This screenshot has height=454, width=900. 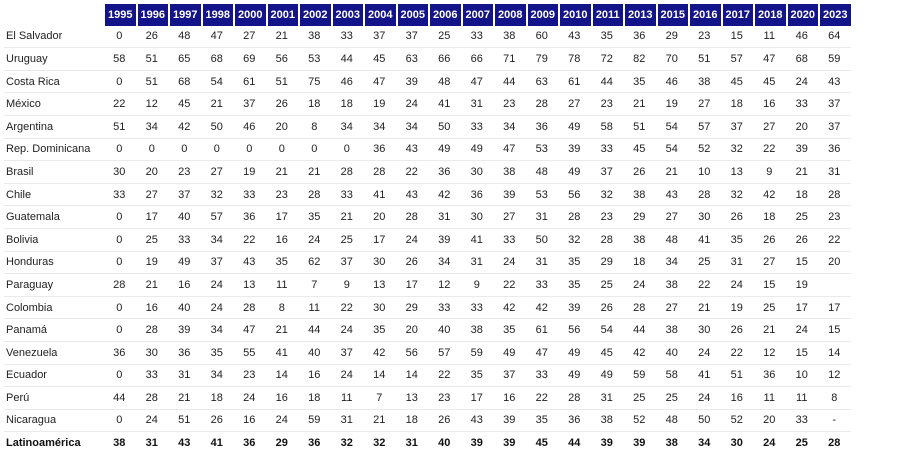 I want to click on country-name-cell: Panamá, so click(x=53, y=330).